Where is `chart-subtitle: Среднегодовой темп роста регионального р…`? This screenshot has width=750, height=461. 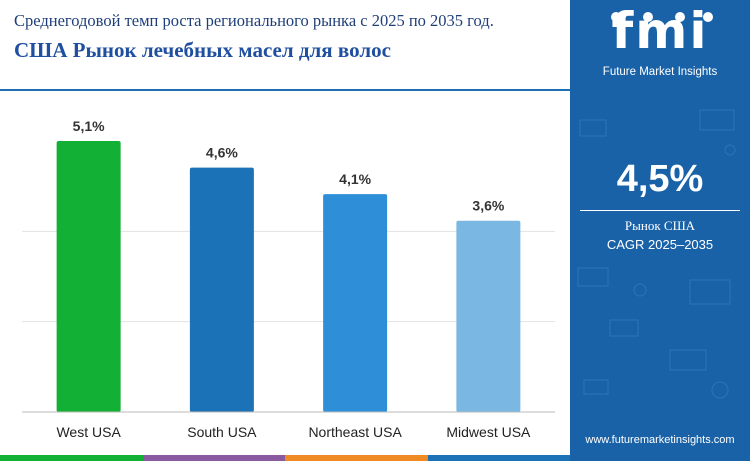
chart-subtitle: Среднегодовой темп роста регионального р… is located at coordinates (254, 20).